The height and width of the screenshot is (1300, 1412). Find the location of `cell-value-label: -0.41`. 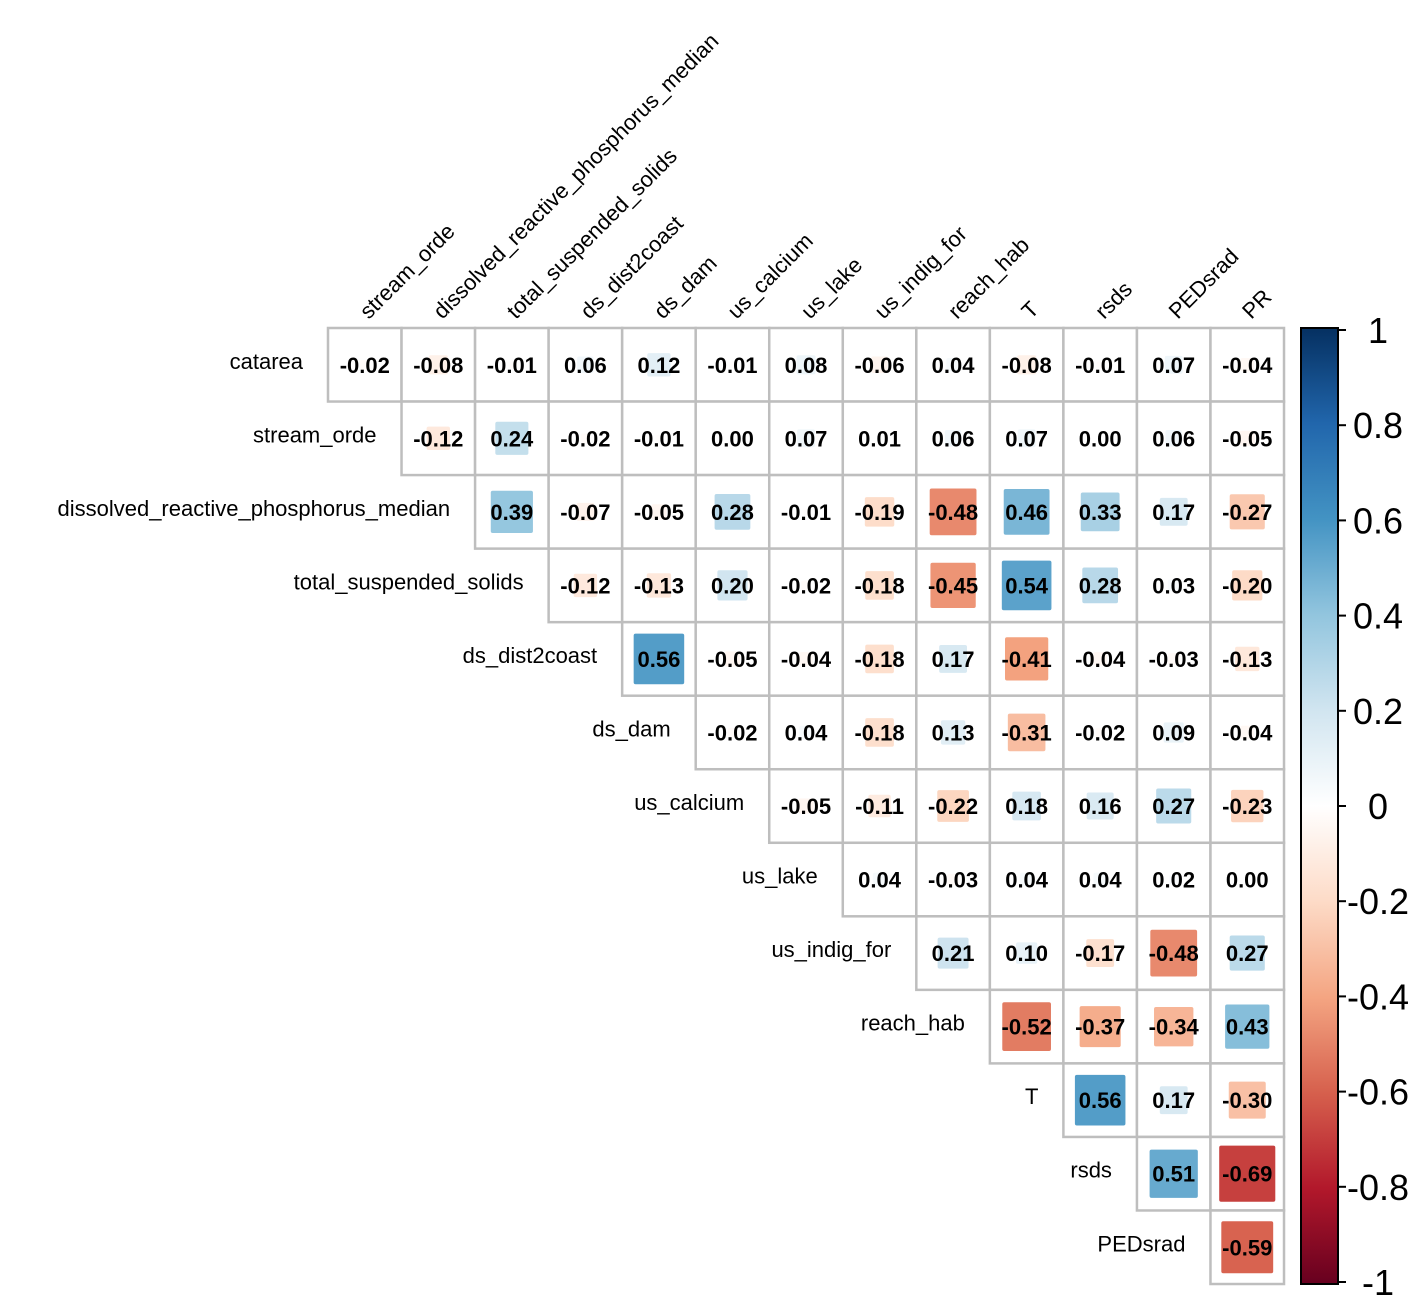

cell-value-label: -0.41 is located at coordinates (1027, 659).